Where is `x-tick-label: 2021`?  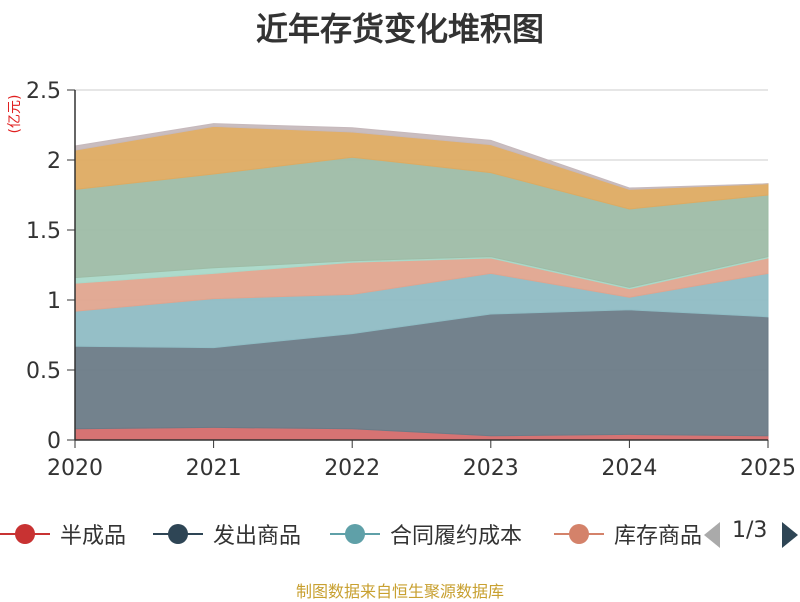 x-tick-label: 2021 is located at coordinates (214, 468).